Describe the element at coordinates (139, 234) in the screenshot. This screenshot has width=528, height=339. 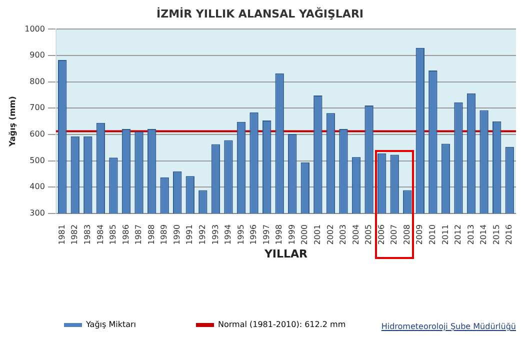
I see `x-tick-label: 1987` at that location.